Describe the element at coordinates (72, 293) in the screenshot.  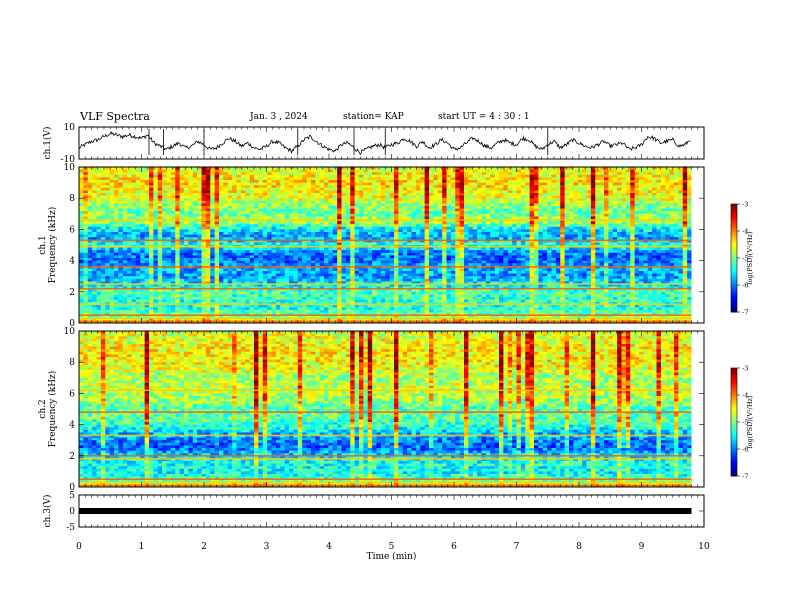
I see `ch1-spectrogram-tick-label-1: 2` at that location.